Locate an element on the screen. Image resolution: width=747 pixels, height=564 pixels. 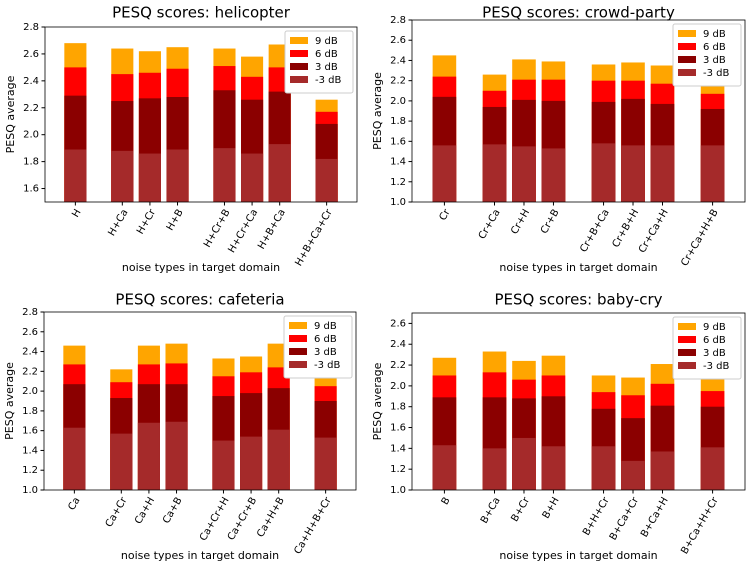
x-tick-label: Ca+H is located at coordinates (145, 511).